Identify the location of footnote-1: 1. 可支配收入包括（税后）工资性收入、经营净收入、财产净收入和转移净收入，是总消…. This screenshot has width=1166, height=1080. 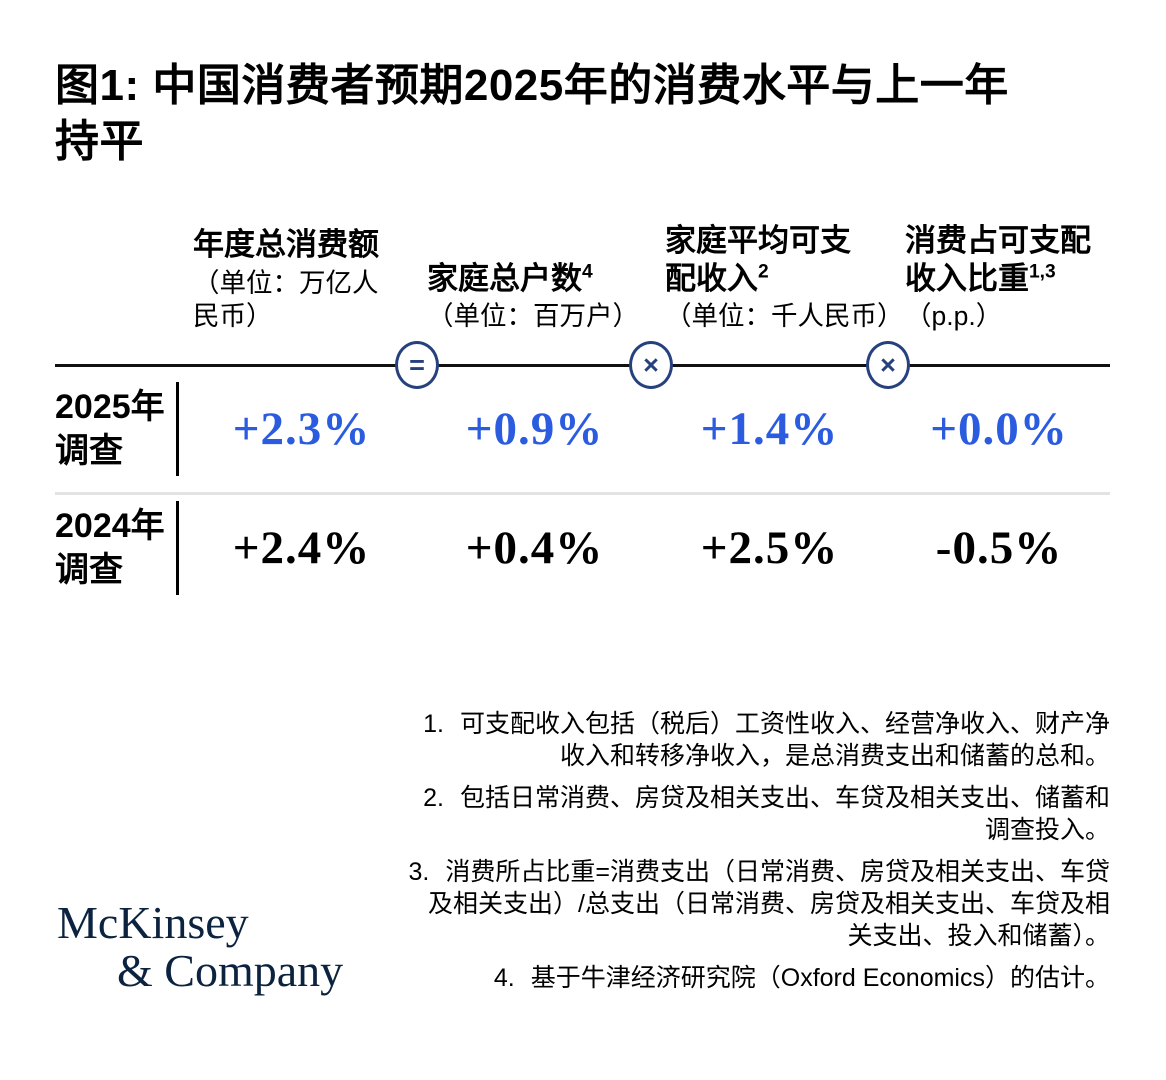
(757, 740).